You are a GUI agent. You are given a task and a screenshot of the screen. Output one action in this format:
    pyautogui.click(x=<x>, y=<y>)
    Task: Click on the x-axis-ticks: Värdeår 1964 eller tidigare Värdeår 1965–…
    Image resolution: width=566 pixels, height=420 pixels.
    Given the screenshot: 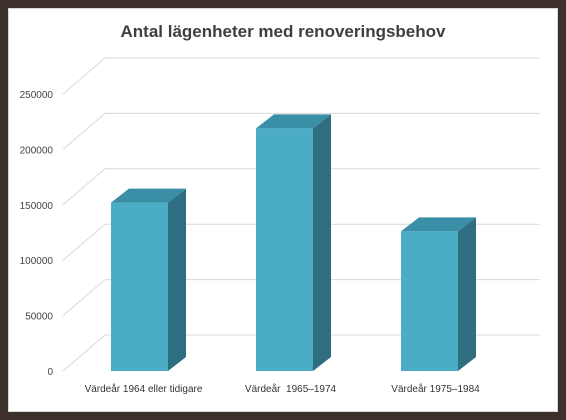 What is the action you would take?
    pyautogui.click(x=283, y=389)
    